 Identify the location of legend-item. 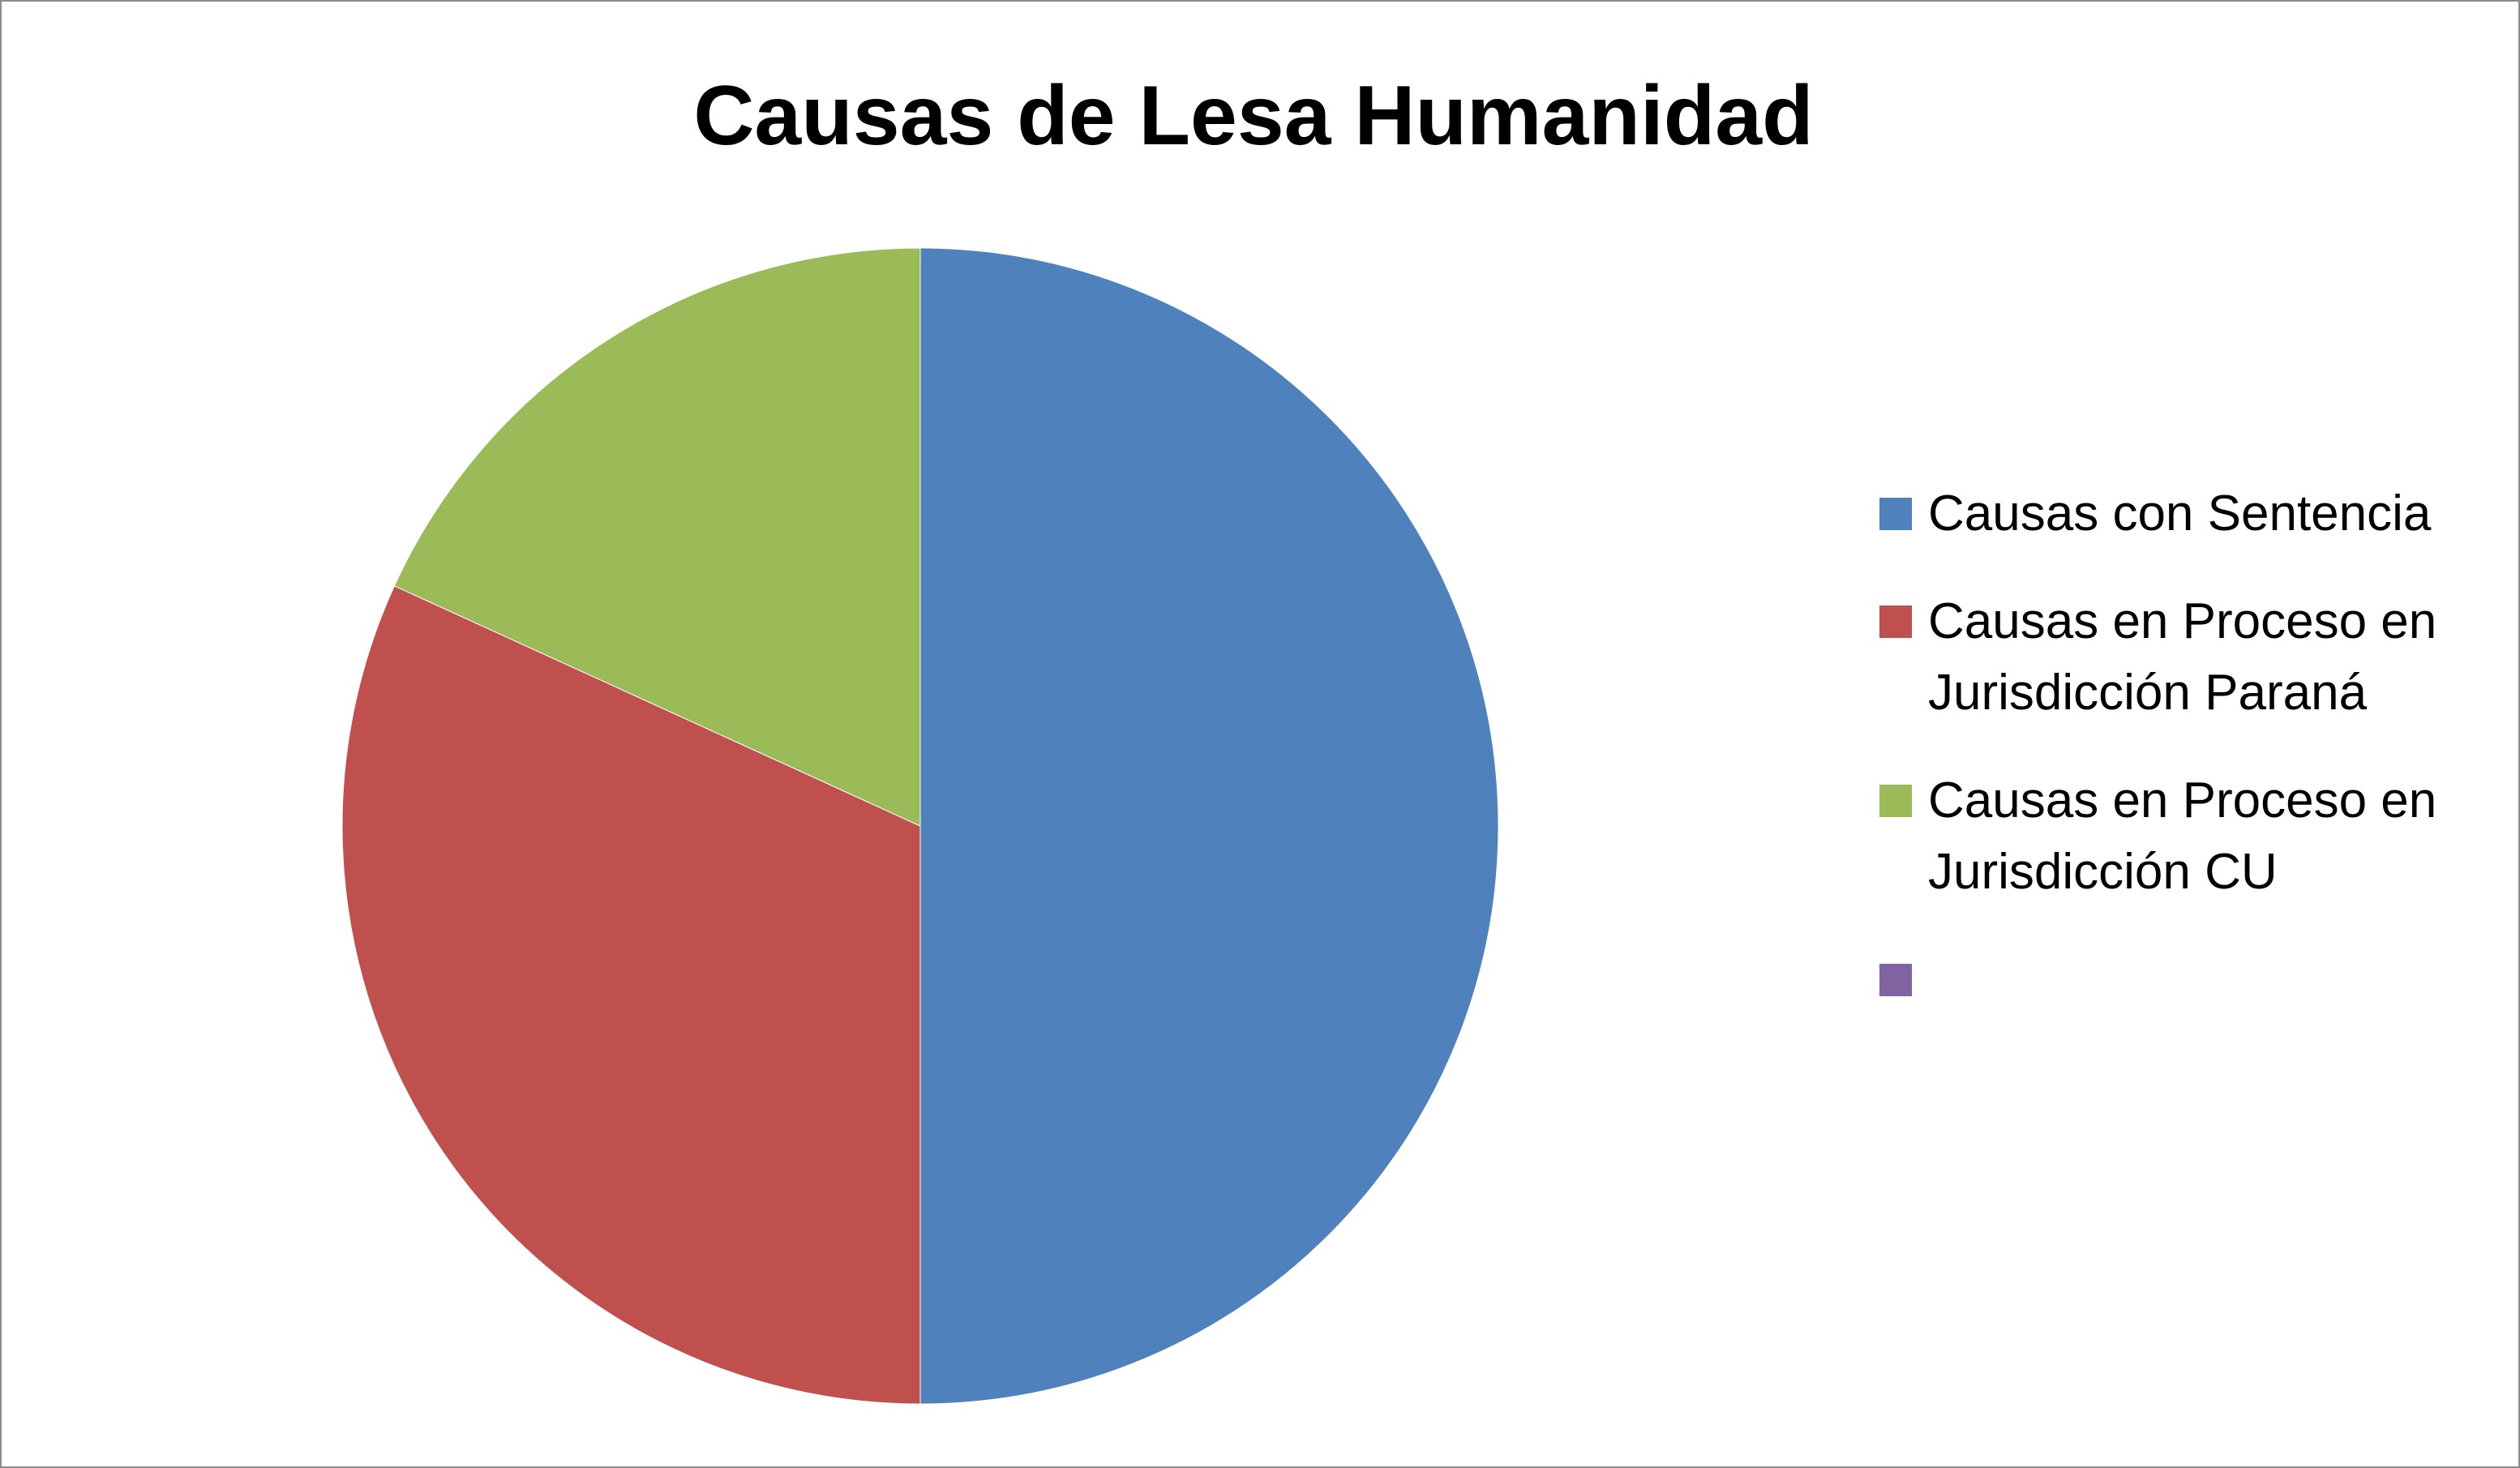
(2165, 980).